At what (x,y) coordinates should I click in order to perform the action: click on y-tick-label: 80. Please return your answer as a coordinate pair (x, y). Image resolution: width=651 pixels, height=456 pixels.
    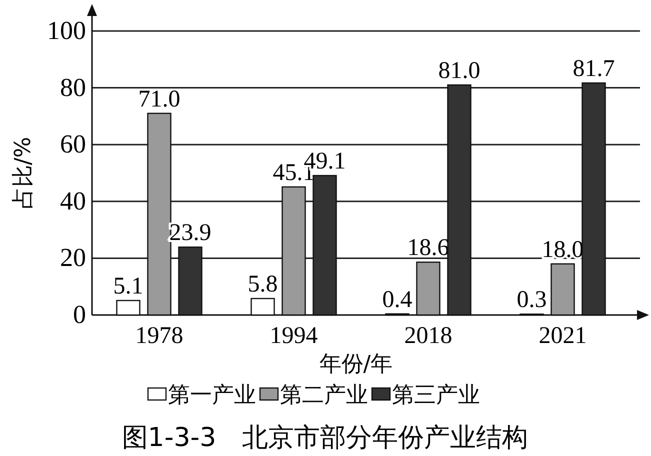
    Looking at the image, I should click on (73, 87).